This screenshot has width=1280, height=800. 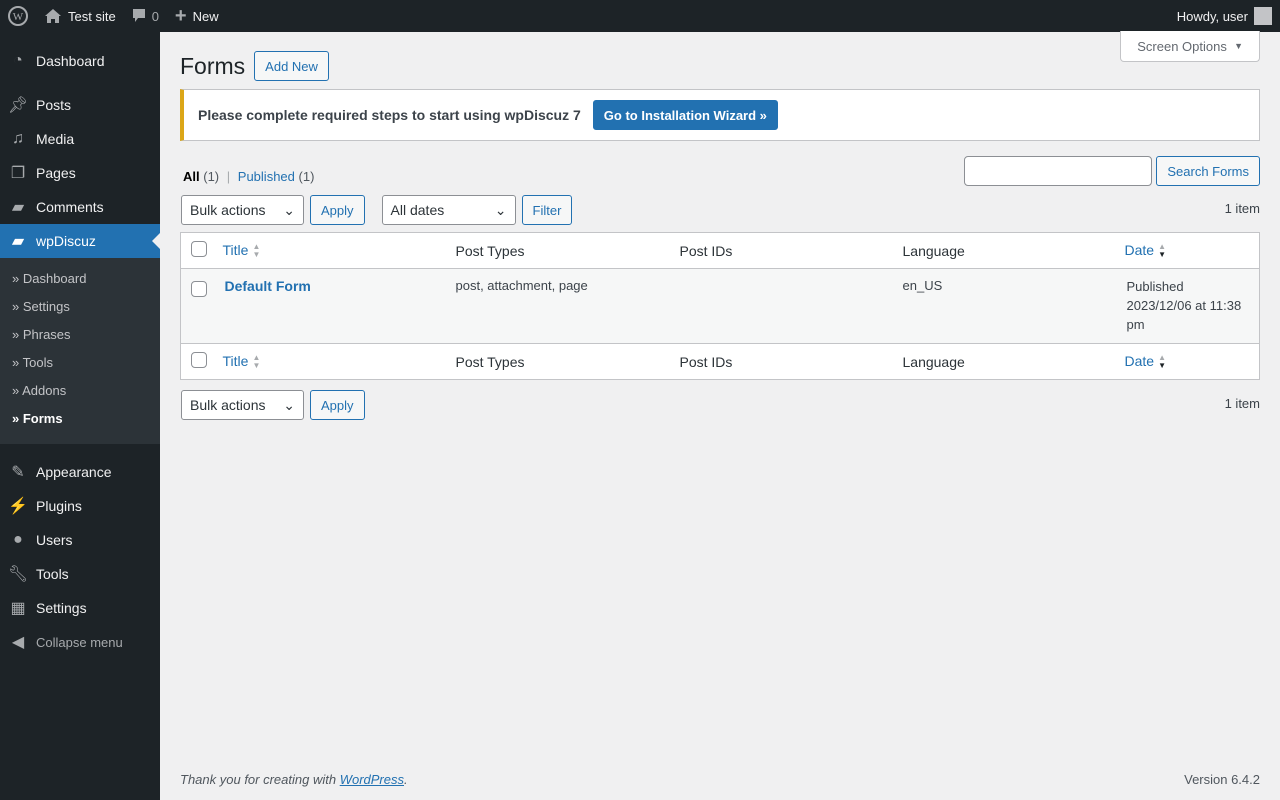 I want to click on dates-select: All dates ⌄, so click(x=448, y=210).